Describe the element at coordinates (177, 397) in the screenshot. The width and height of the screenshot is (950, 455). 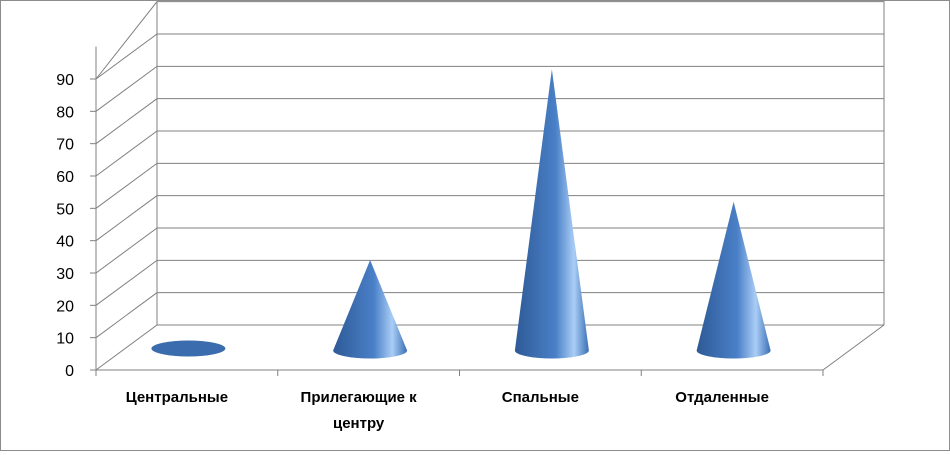
I see `x-category-label: Центральные` at that location.